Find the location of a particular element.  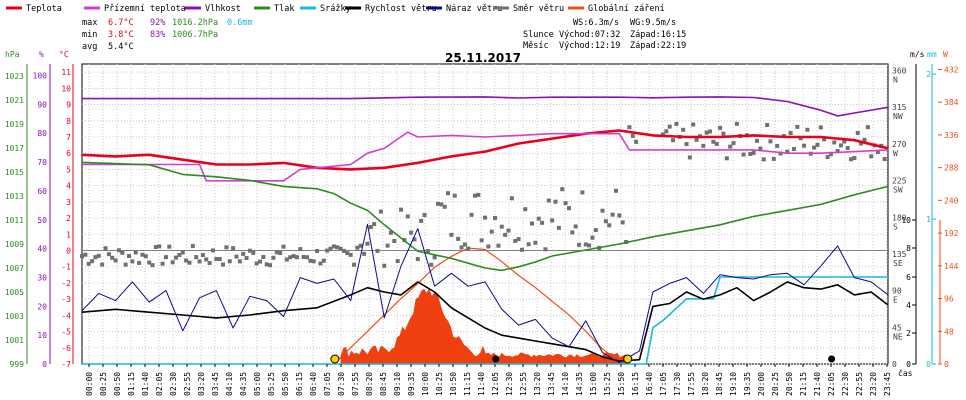

tick-label-x: 22:05 is located at coordinates (831, 384).